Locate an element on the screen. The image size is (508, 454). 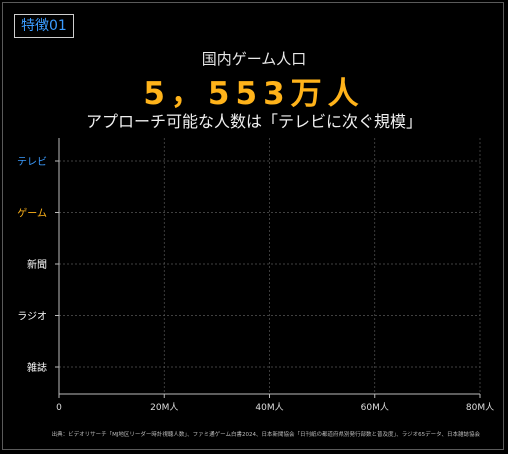
y-tick-label: 新聞 is located at coordinates (37, 264).